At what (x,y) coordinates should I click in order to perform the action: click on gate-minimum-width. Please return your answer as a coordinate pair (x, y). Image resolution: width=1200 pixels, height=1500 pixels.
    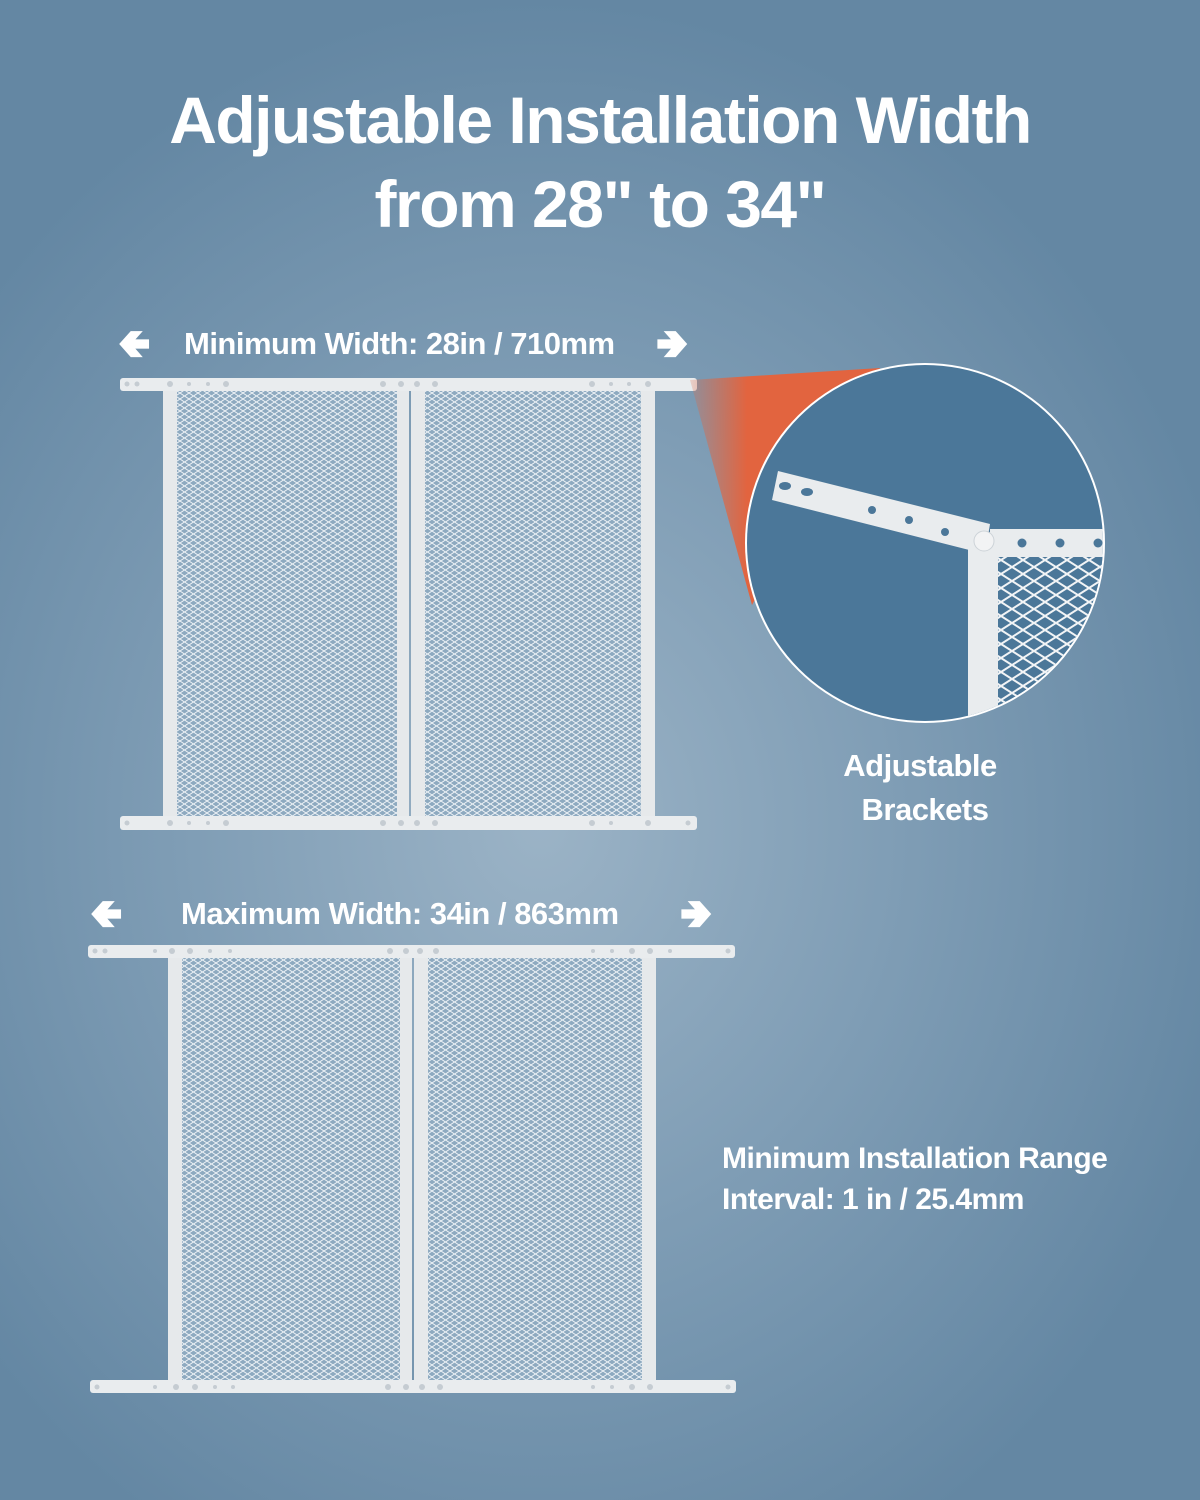
    Looking at the image, I should click on (408, 604).